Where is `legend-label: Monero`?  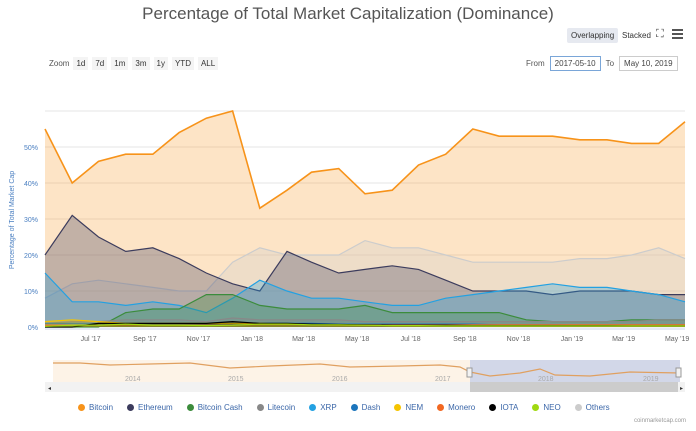 legend-label: Monero is located at coordinates (462, 407).